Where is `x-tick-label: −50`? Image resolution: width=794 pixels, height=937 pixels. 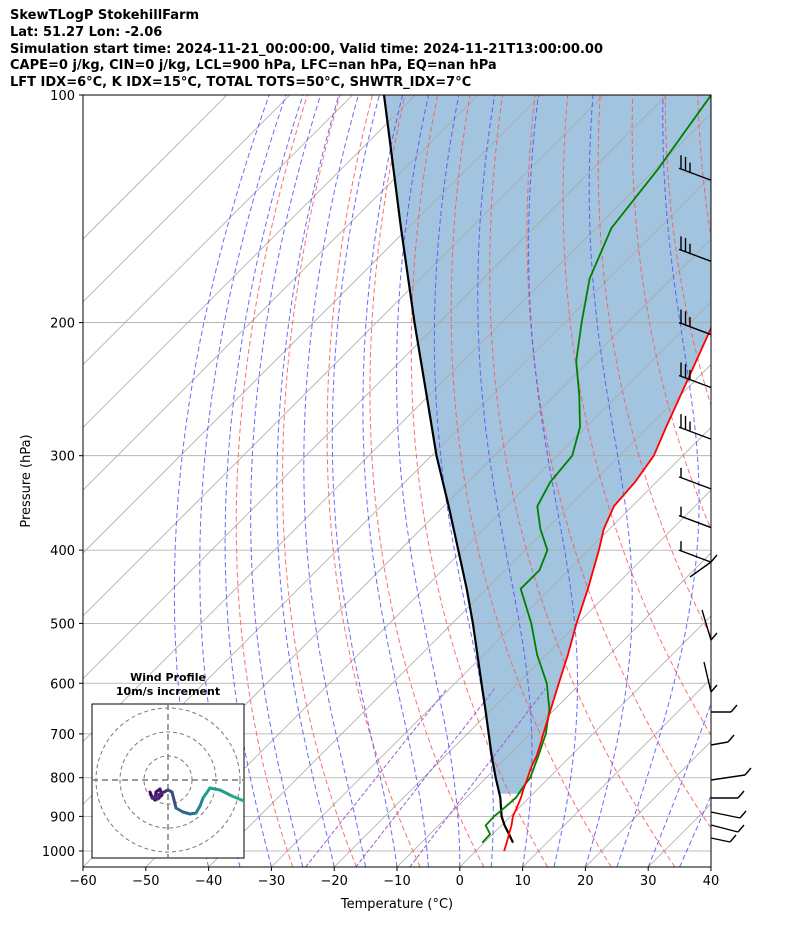 x-tick-label: −50 is located at coordinates (145, 881).